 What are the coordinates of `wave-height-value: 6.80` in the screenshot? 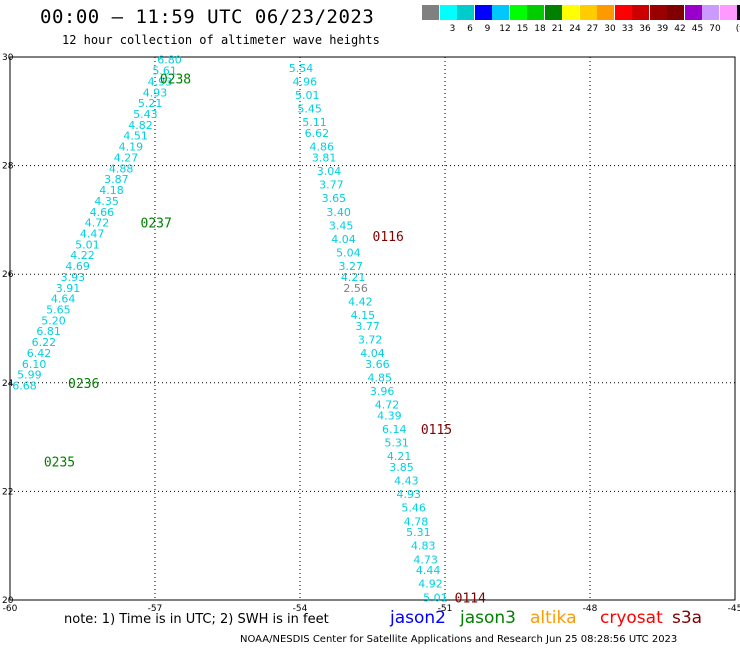 It's located at (169, 60).